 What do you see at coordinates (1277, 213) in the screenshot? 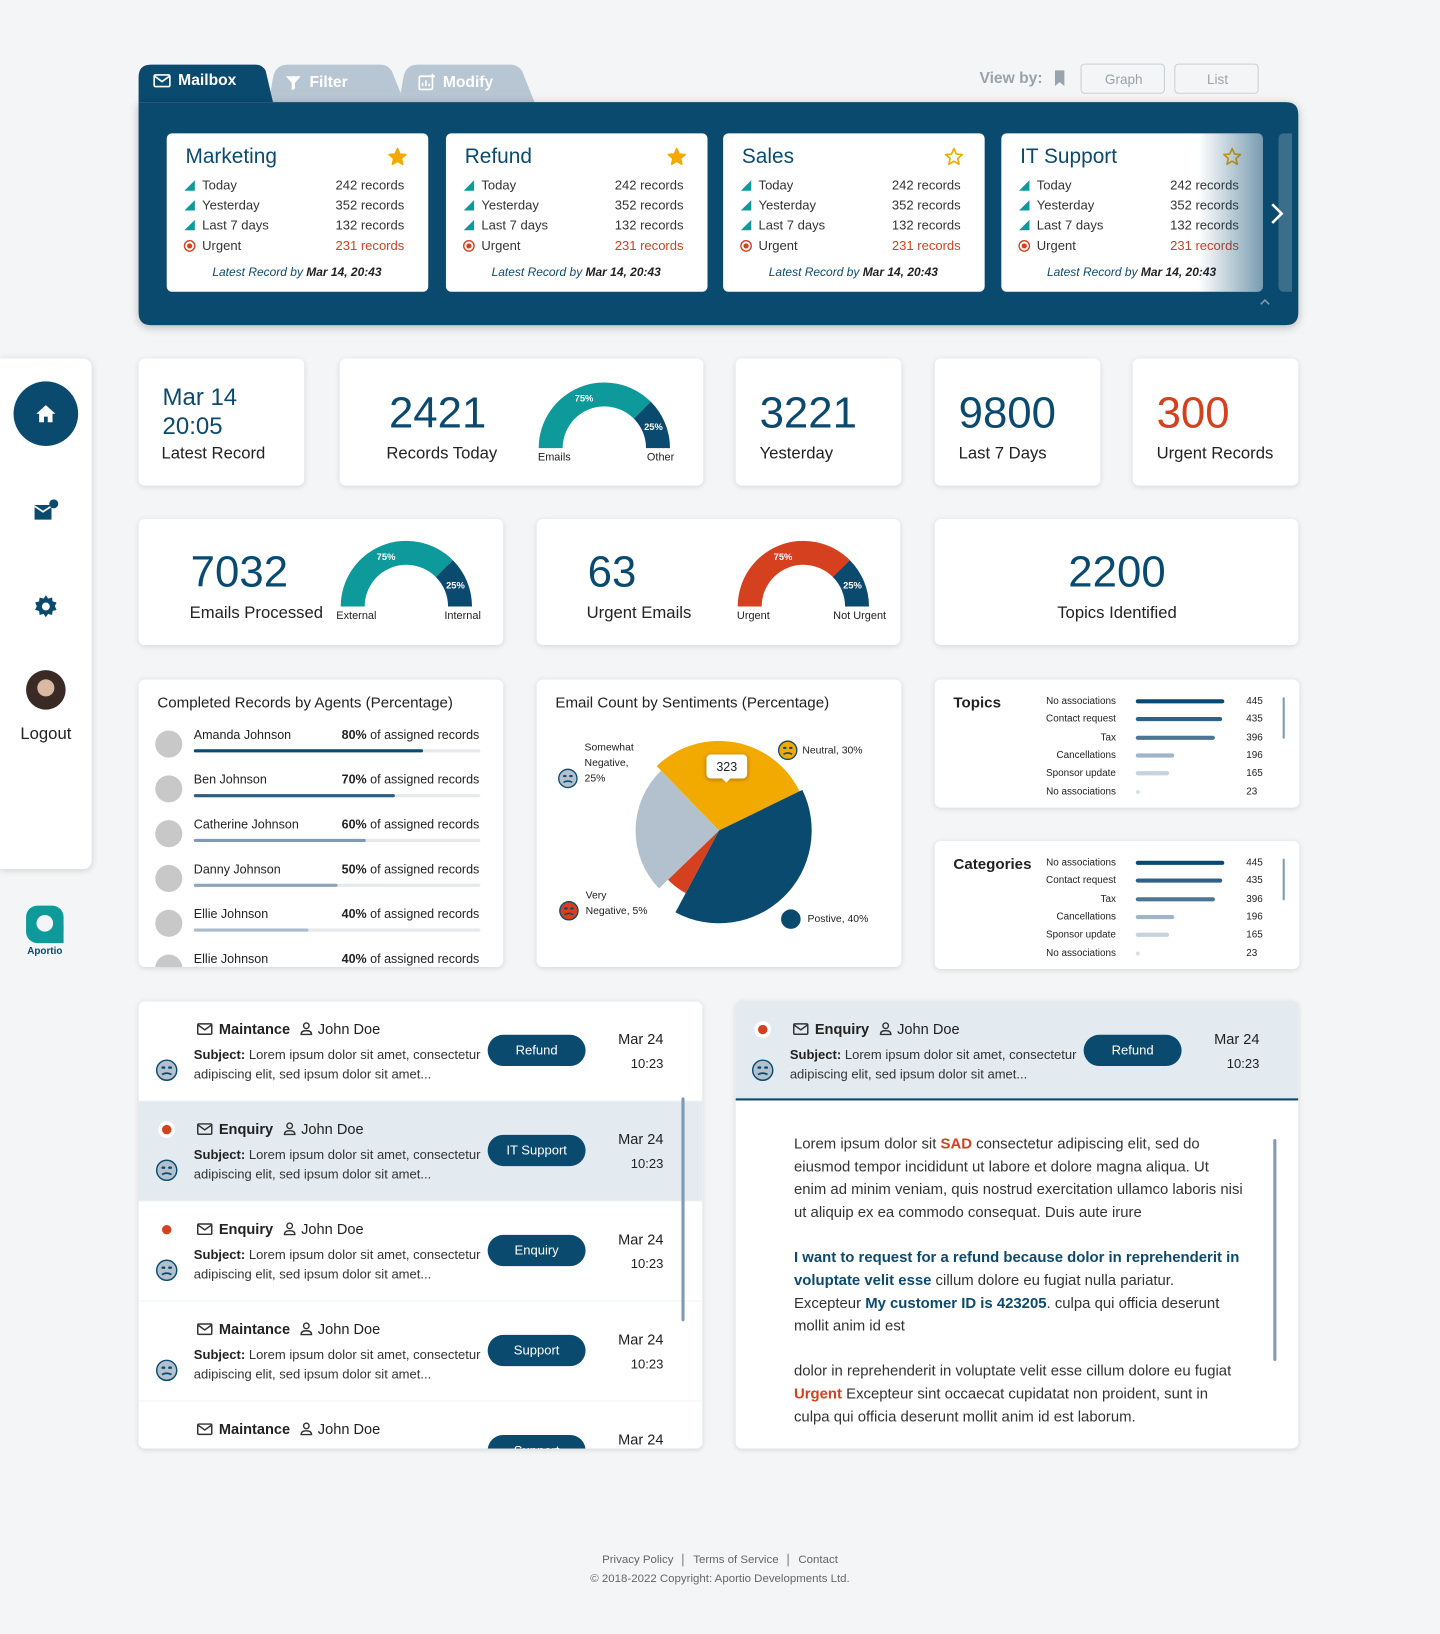
I see `next-chevron` at bounding box center [1277, 213].